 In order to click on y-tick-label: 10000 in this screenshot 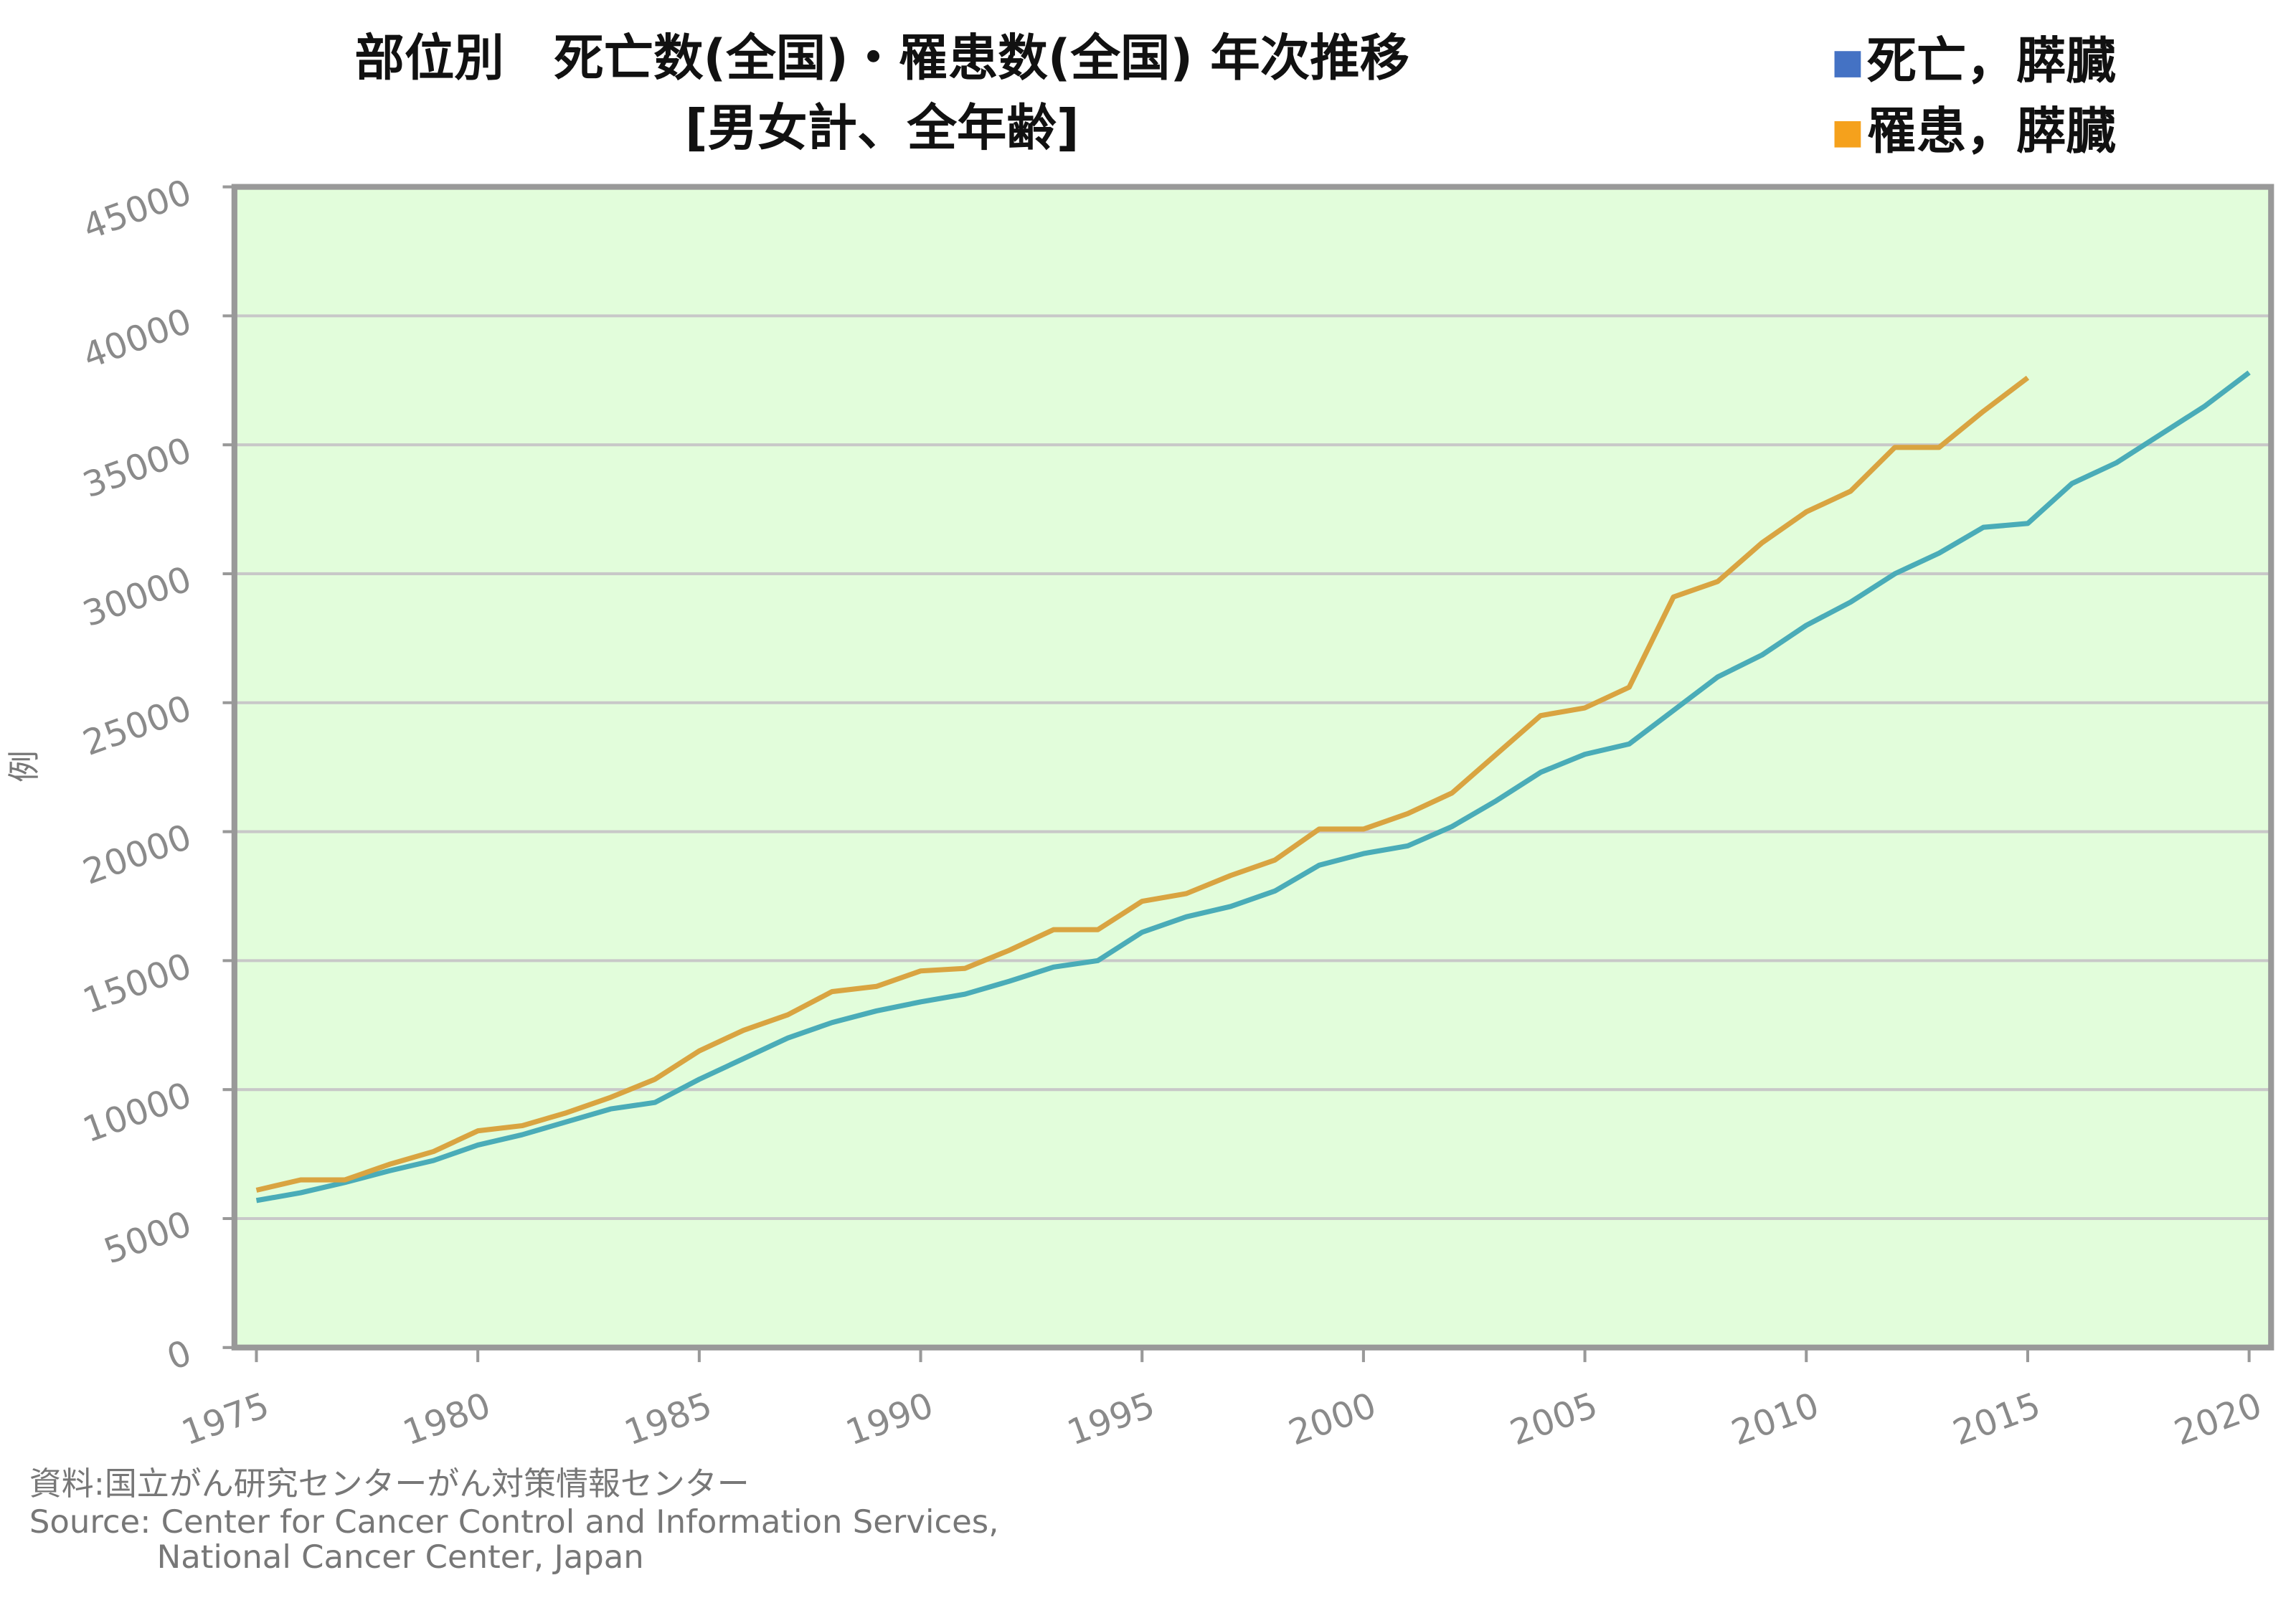, I will do `click(137, 1112)`.